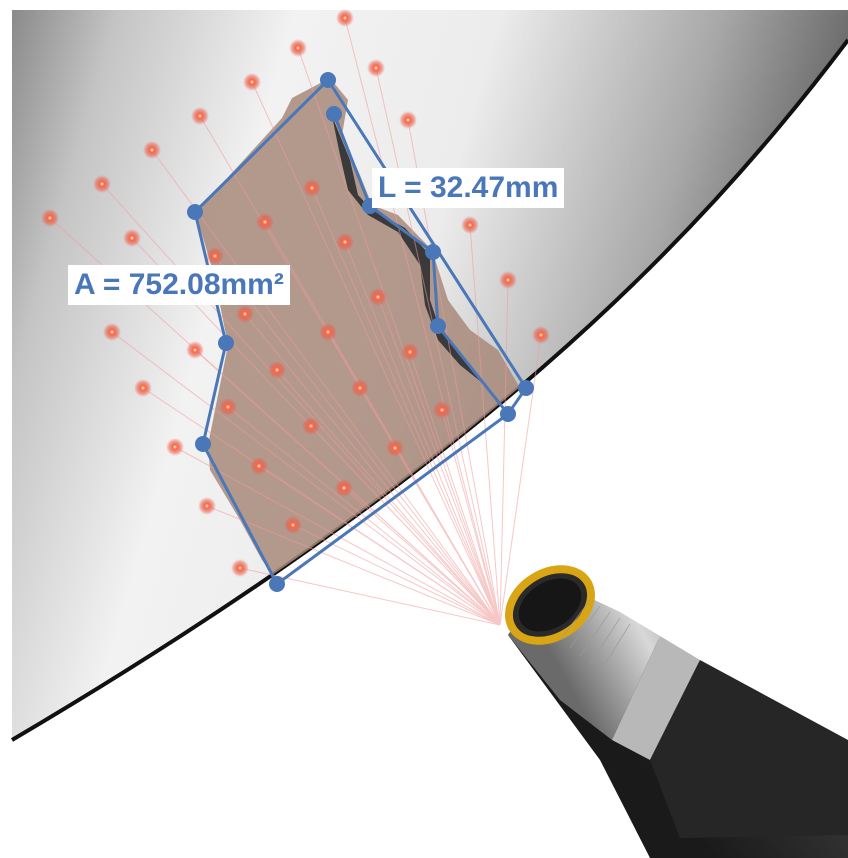 The width and height of the screenshot is (848, 858). What do you see at coordinates (468, 188) in the screenshot?
I see `length-measurement-label: L = 32.47mm` at bounding box center [468, 188].